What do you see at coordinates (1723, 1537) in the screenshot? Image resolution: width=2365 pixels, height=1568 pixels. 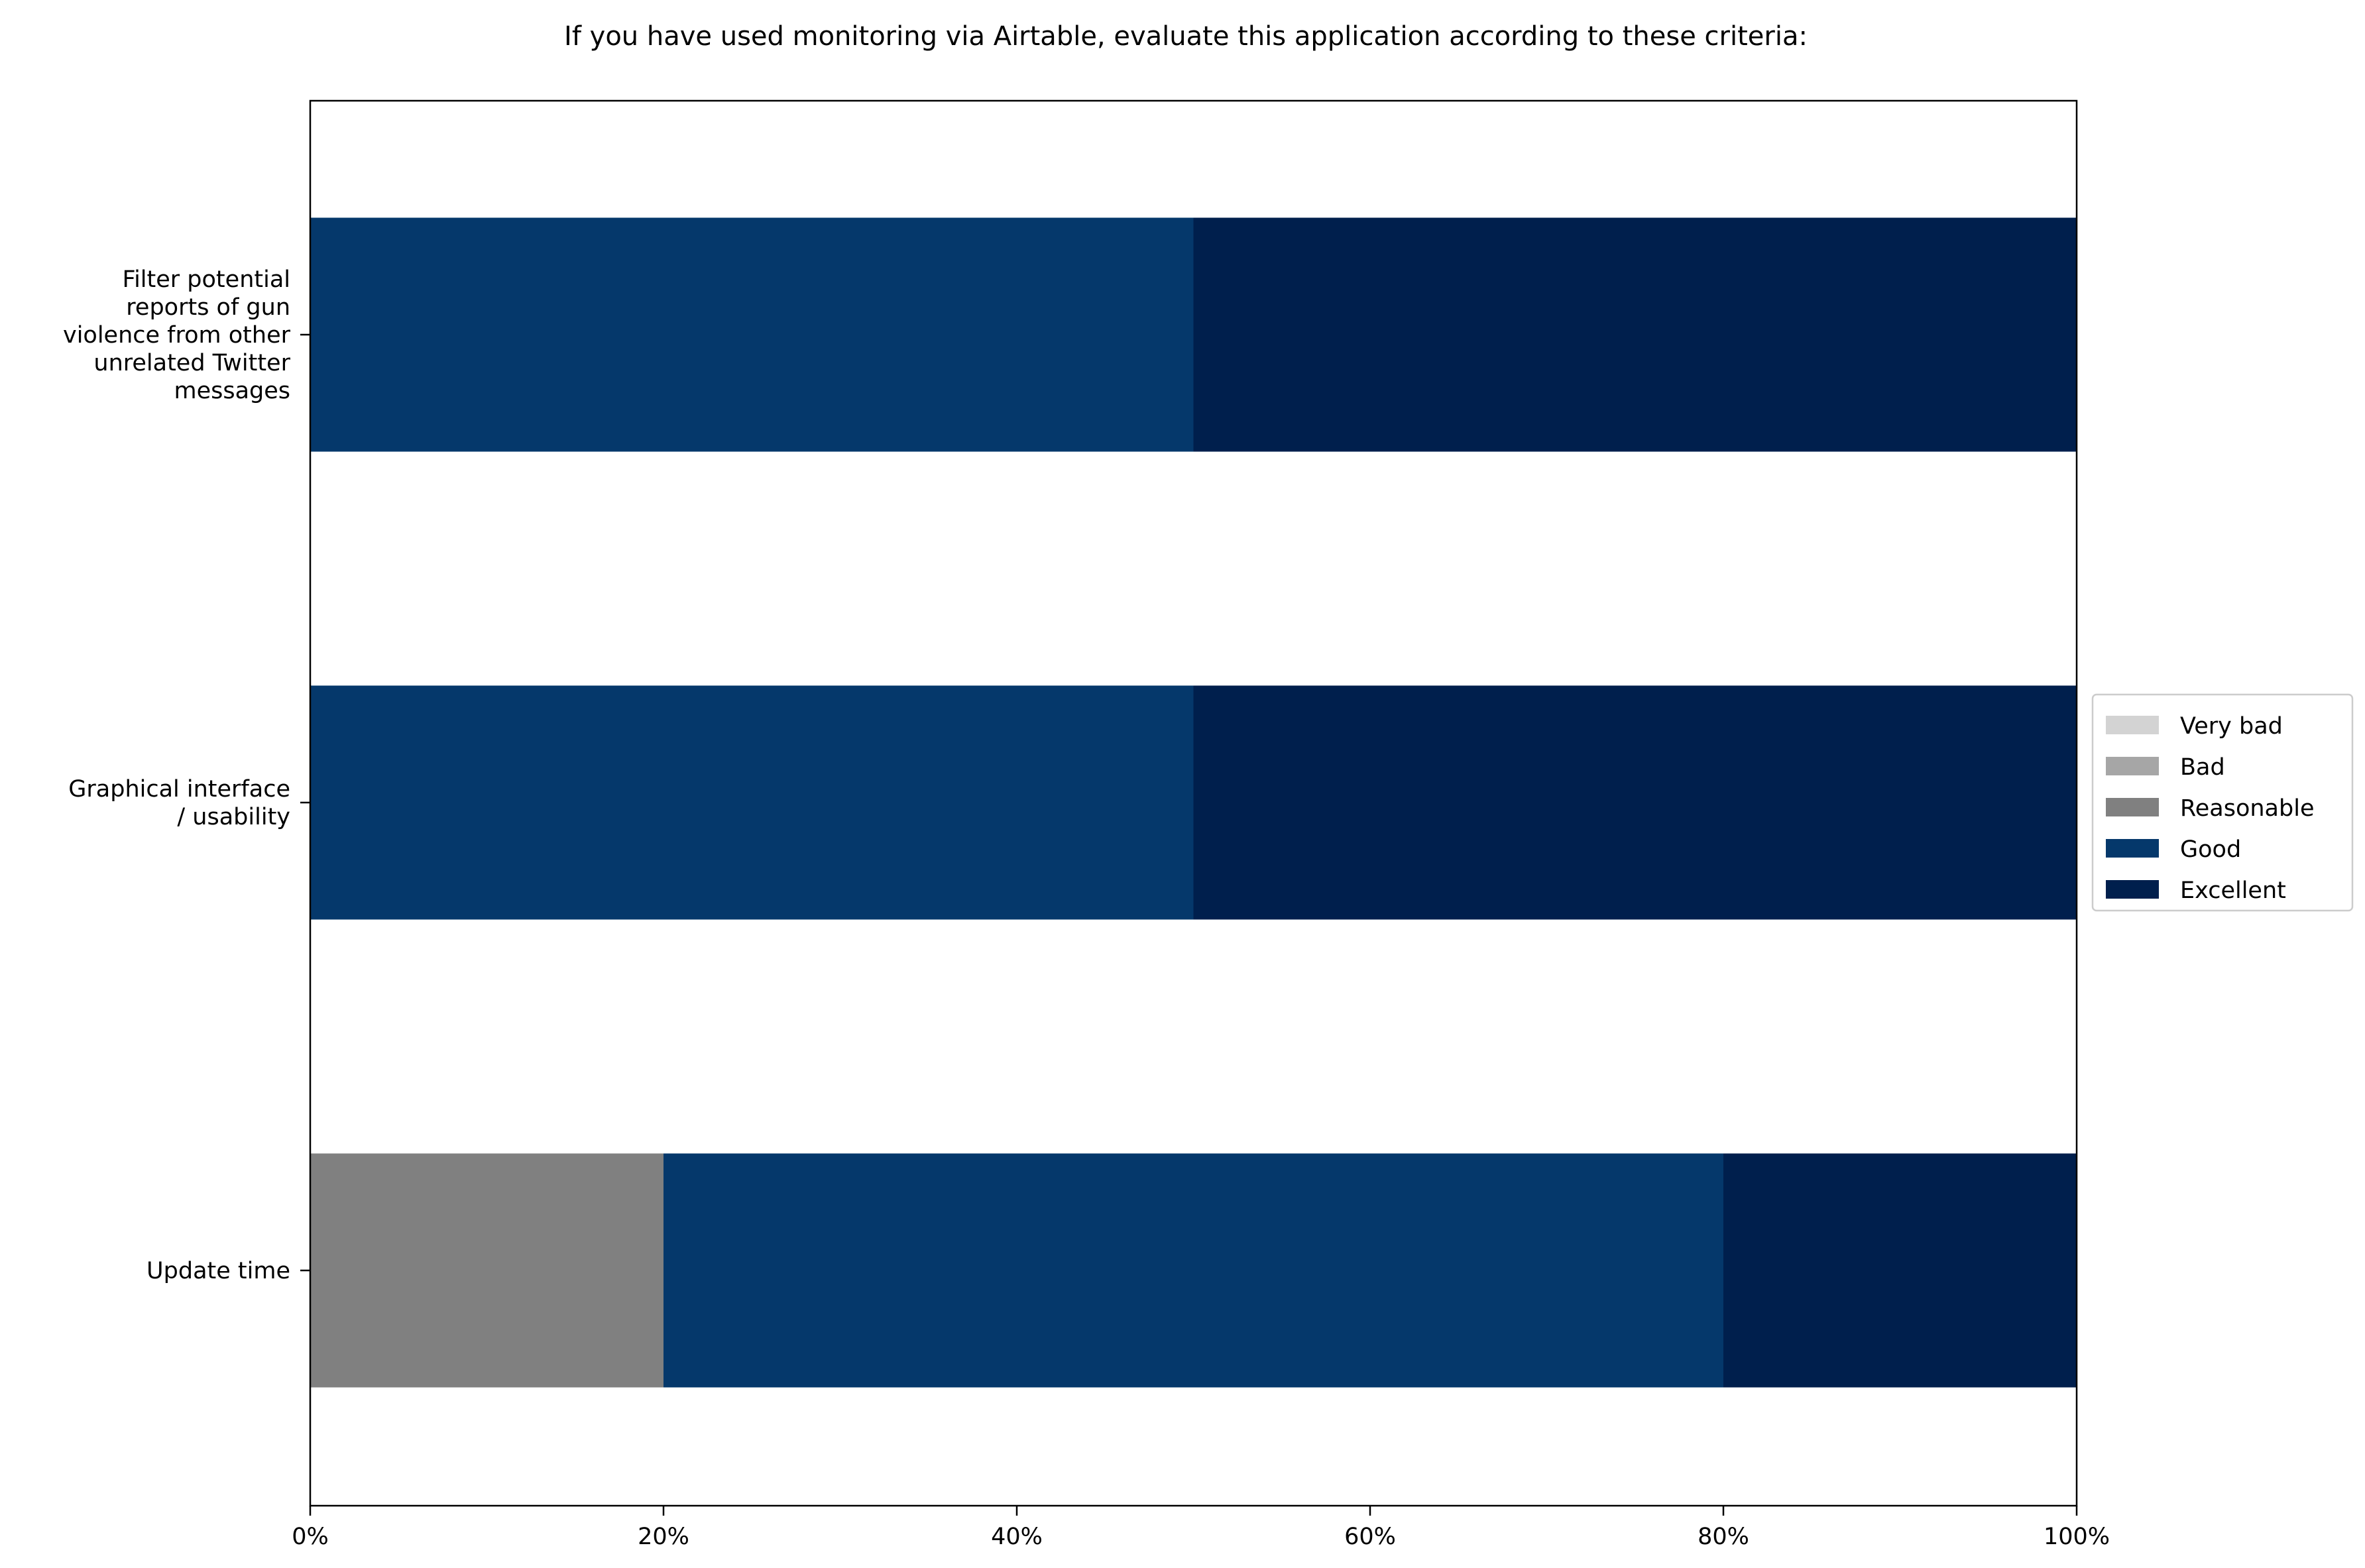 I see `x-tick-label: 80%` at bounding box center [1723, 1537].